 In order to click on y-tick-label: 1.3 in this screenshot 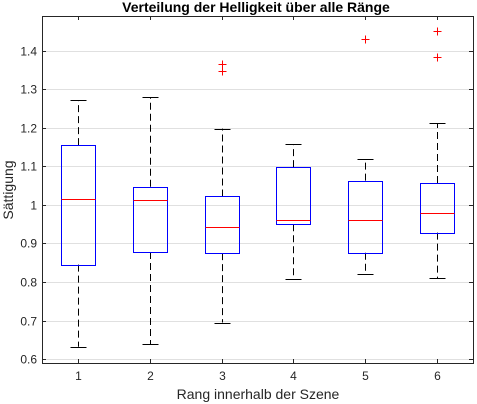, I will do `click(28, 90)`.